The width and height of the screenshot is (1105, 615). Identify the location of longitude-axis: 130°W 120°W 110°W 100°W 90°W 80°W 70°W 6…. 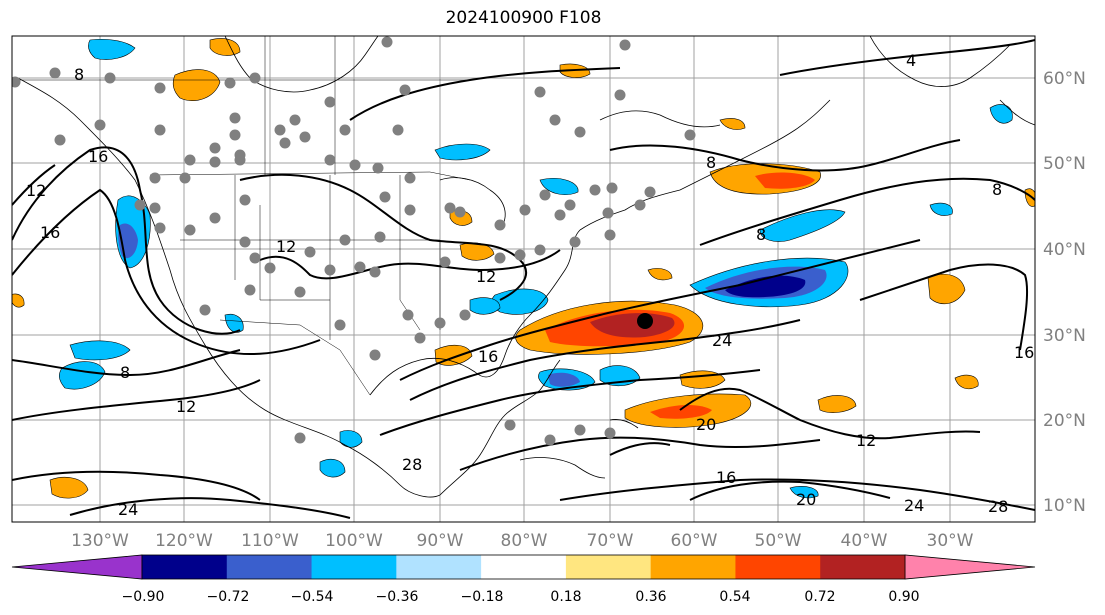
(522, 541).